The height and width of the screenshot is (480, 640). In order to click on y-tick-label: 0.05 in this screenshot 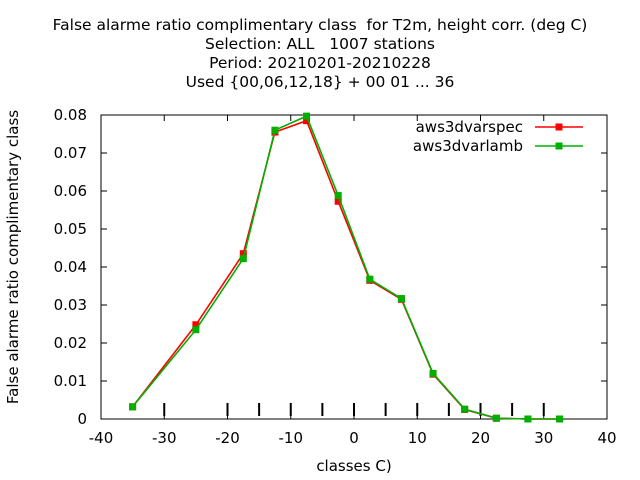, I will do `click(70, 229)`.